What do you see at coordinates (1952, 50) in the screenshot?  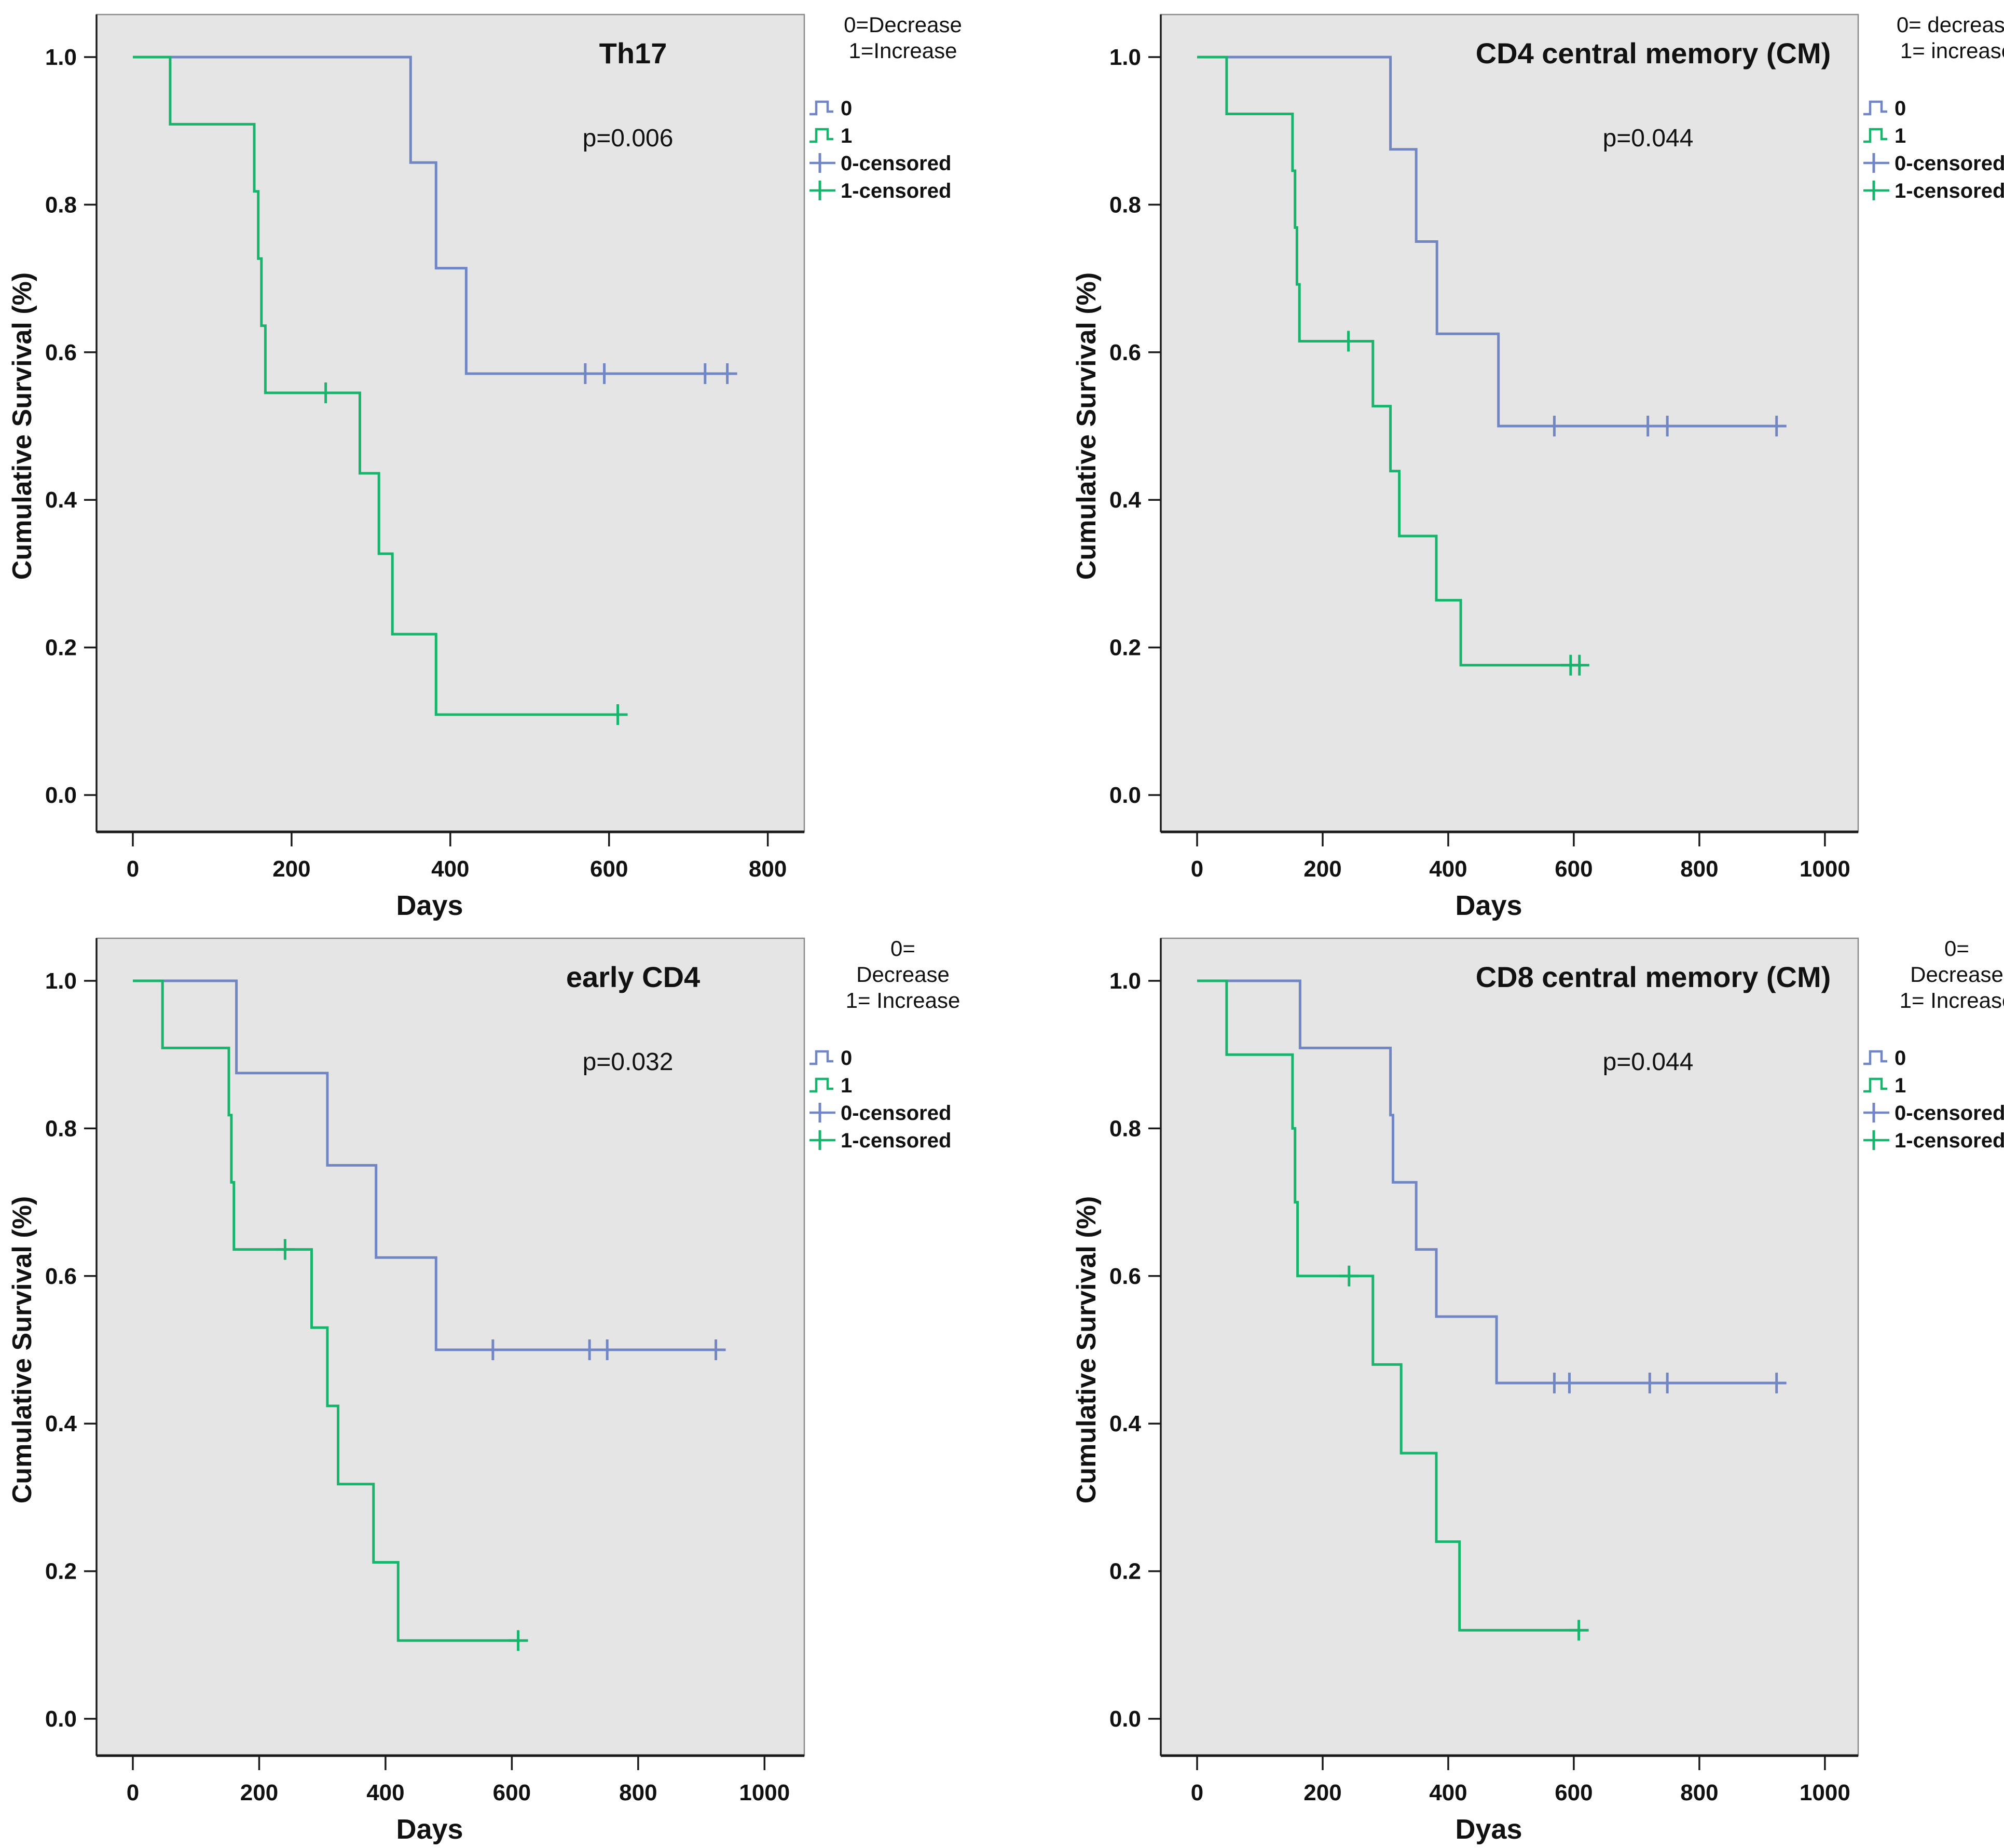 I see `legend-title-line: 1= increase` at bounding box center [1952, 50].